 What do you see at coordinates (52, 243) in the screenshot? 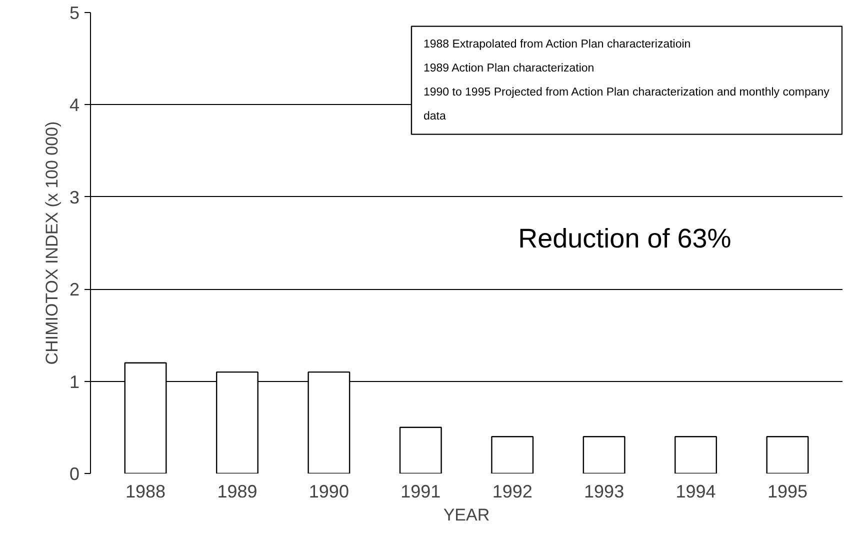
I see `y-axis-title: CHIMIOTOX INDEX (x 100 000)` at bounding box center [52, 243].